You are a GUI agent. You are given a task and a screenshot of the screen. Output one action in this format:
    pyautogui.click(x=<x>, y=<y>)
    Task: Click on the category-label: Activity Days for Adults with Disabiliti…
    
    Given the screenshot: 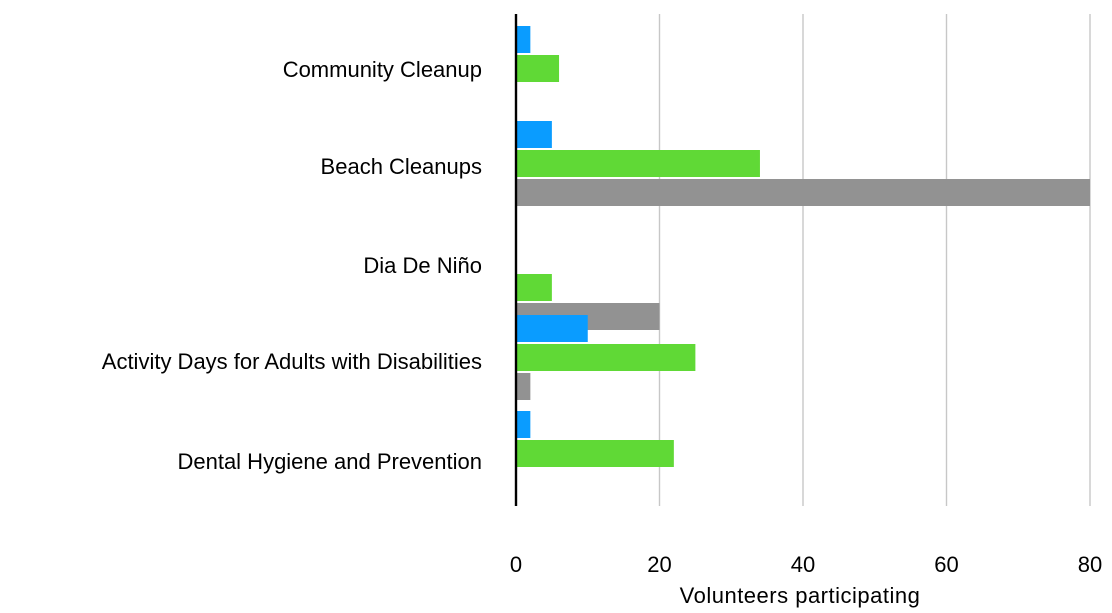 What is the action you would take?
    pyautogui.click(x=292, y=361)
    